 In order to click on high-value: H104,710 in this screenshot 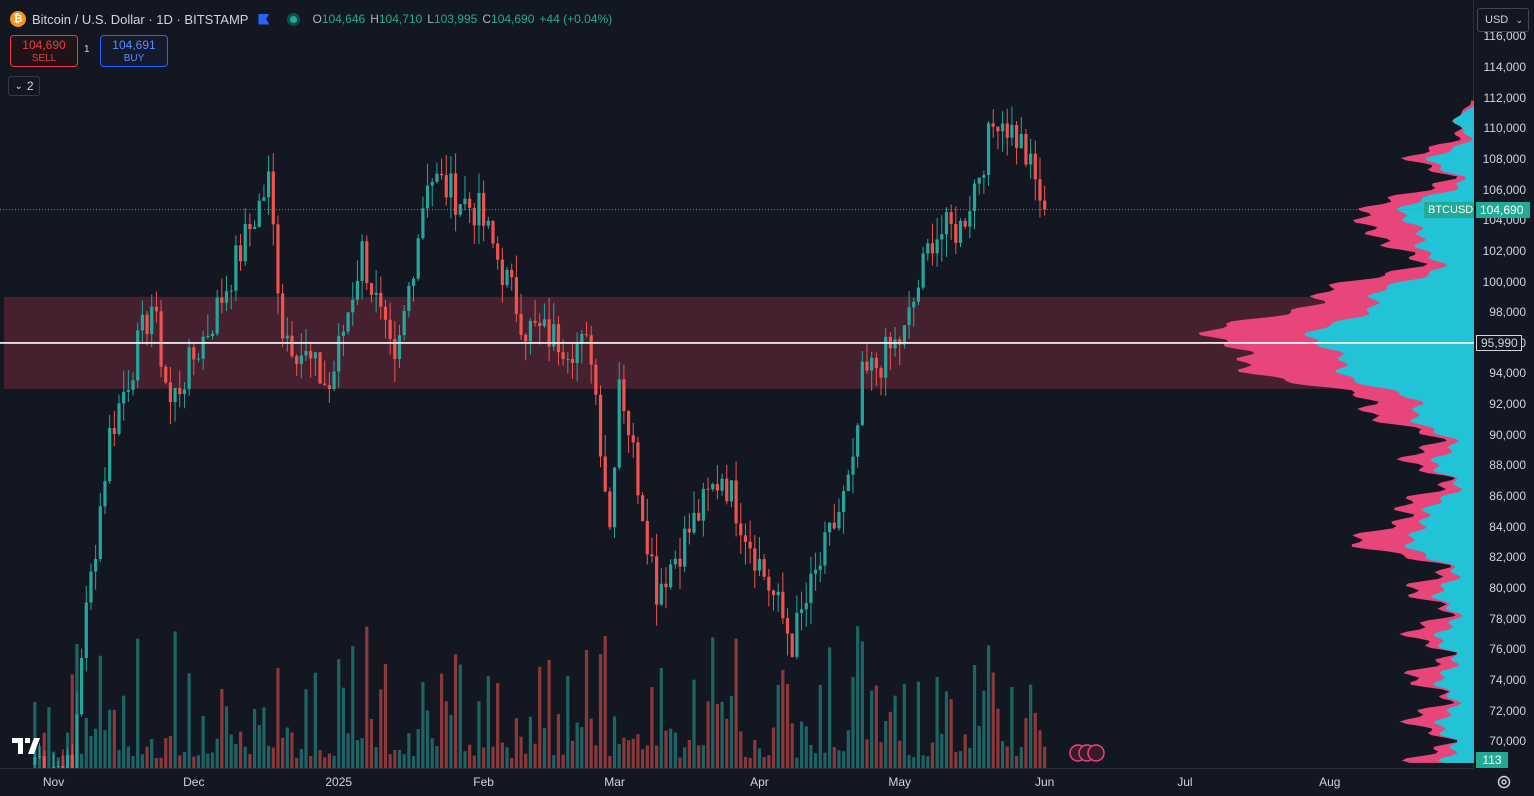, I will do `click(396, 19)`.